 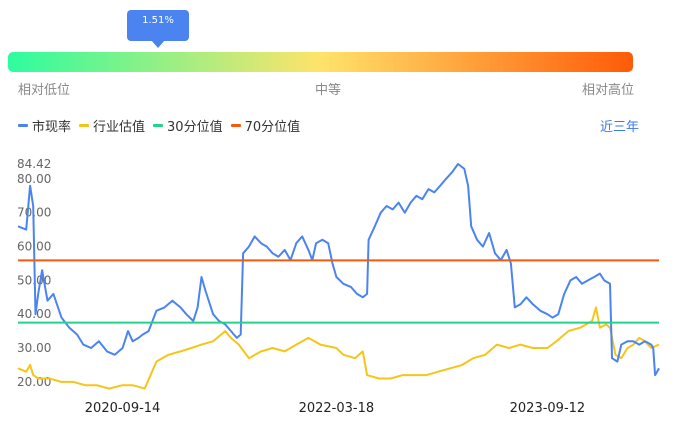 I want to click on legend-label: 行业估值, so click(x=119, y=127).